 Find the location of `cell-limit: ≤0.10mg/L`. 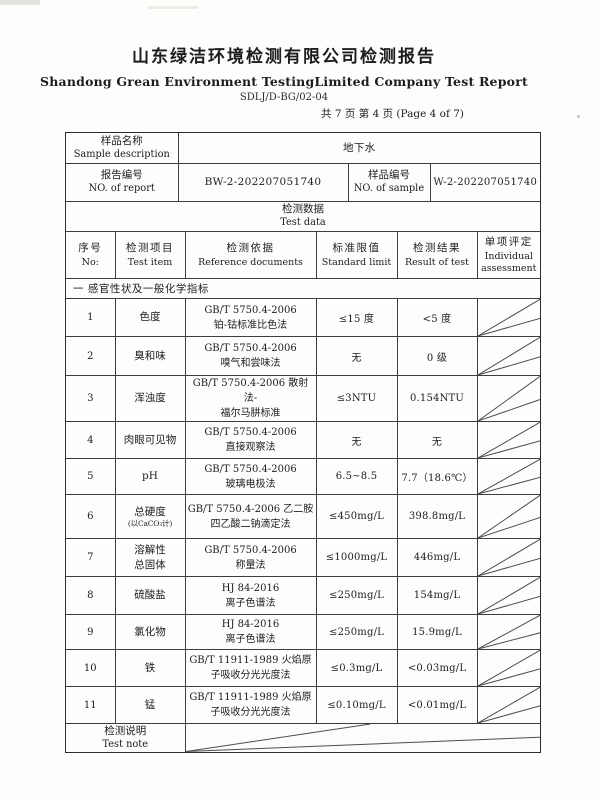

cell-limit: ≤0.10mg/L is located at coordinates (356, 705).